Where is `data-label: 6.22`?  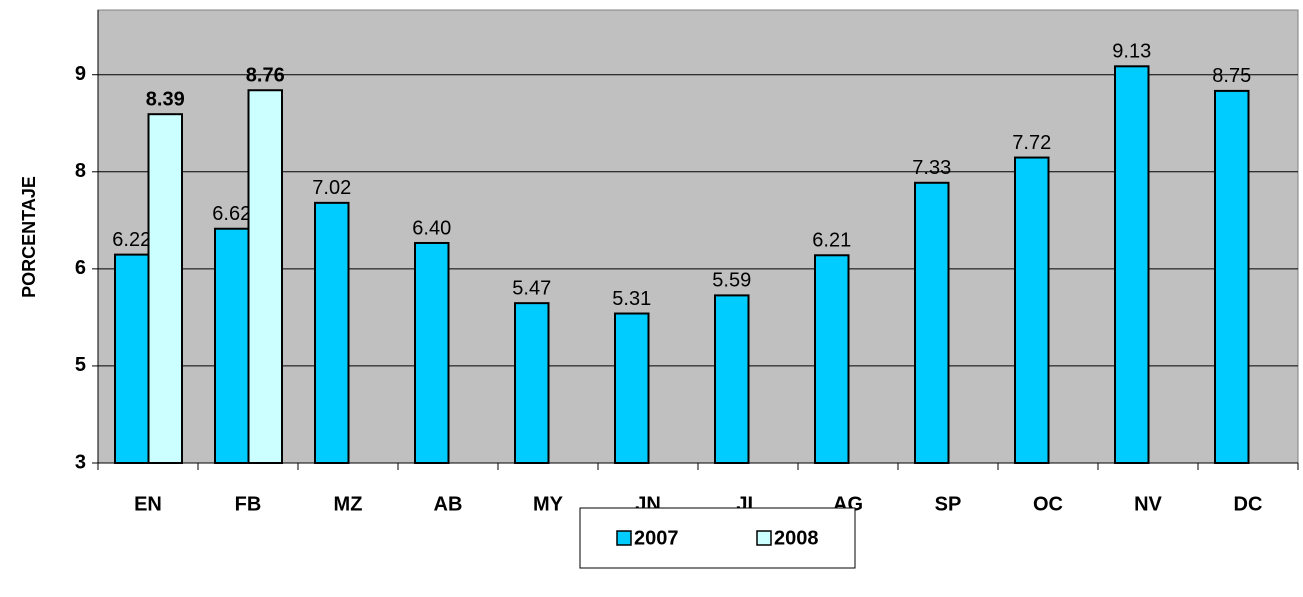
data-label: 6.22 is located at coordinates (131, 240).